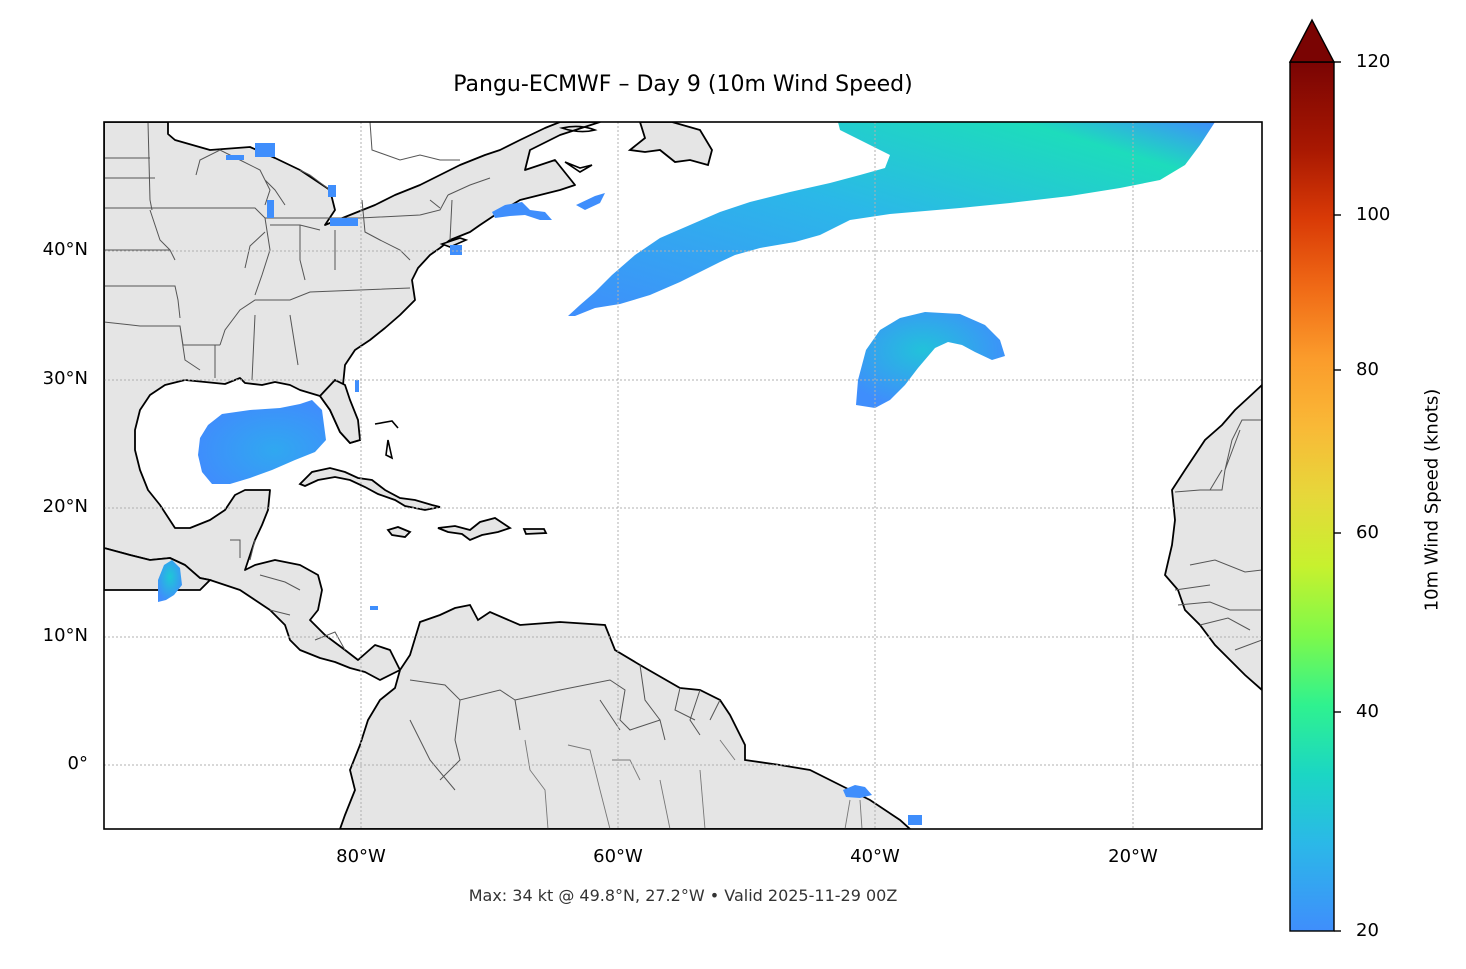 The image size is (1466, 969). Describe the element at coordinates (344, 222) in the screenshot. I see `lake-erie-winds` at that location.